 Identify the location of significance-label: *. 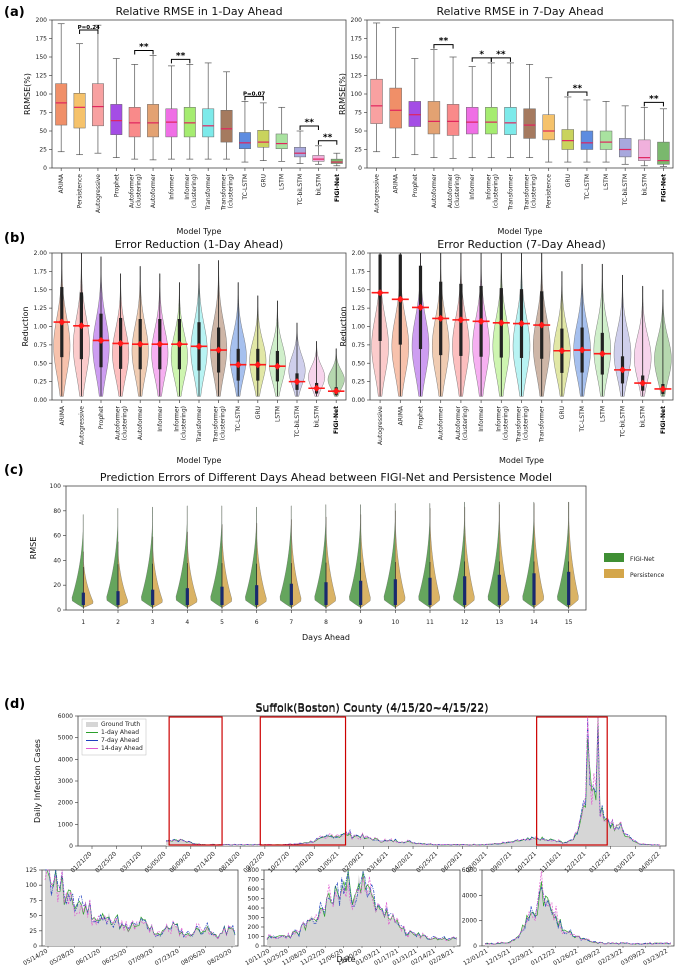
(481, 55).